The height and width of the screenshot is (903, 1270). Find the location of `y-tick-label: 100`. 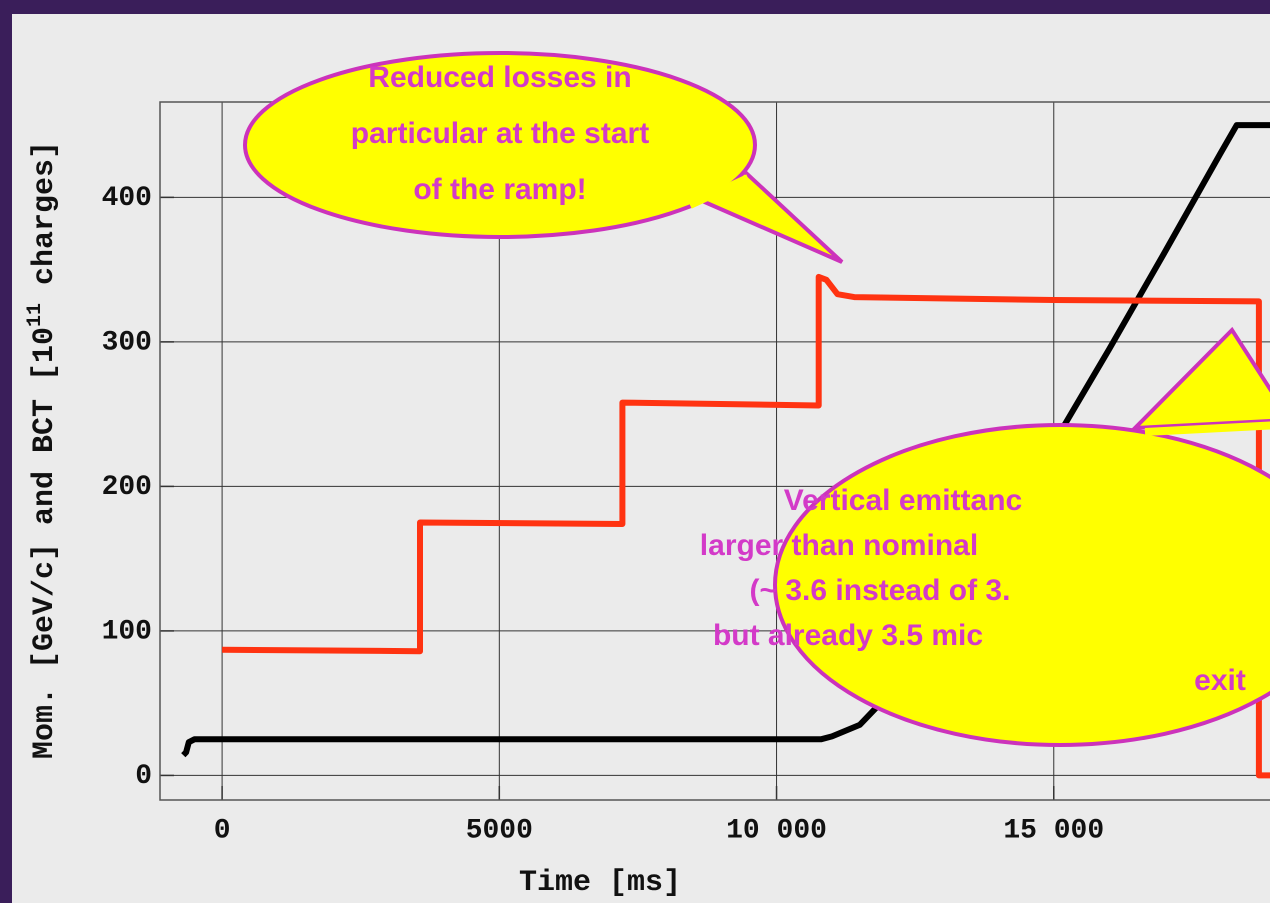

y-tick-label: 100 is located at coordinates (127, 631).